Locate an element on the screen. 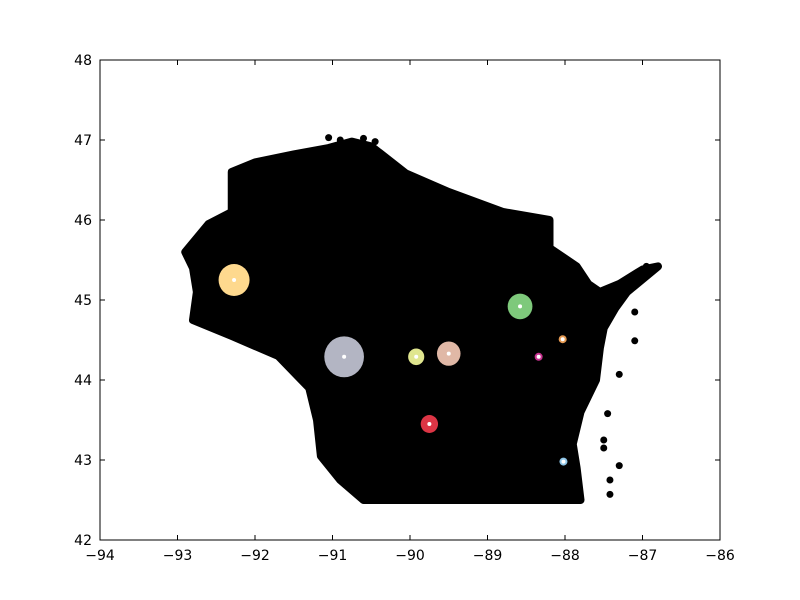 The height and width of the screenshot is (600, 800). x-tick-label-3: −91 is located at coordinates (333, 556).